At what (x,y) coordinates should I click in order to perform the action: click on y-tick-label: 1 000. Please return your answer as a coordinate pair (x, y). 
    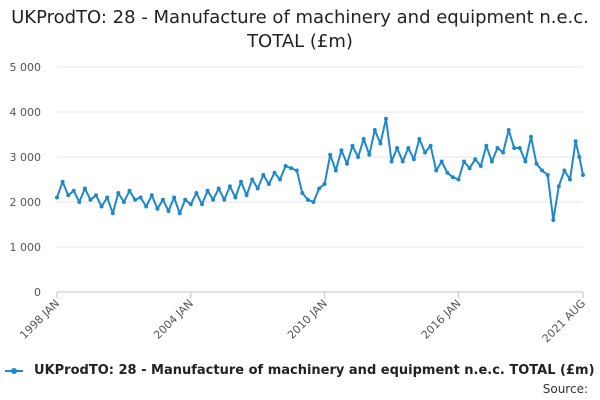
    Looking at the image, I should click on (26, 247).